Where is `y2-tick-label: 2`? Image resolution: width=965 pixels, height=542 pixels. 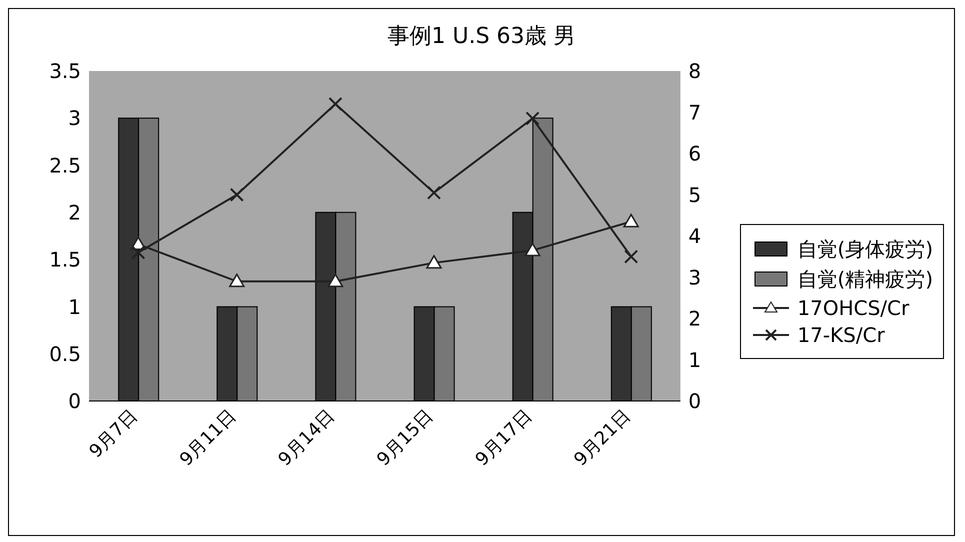
y2-tick-label: 2 is located at coordinates (695, 318).